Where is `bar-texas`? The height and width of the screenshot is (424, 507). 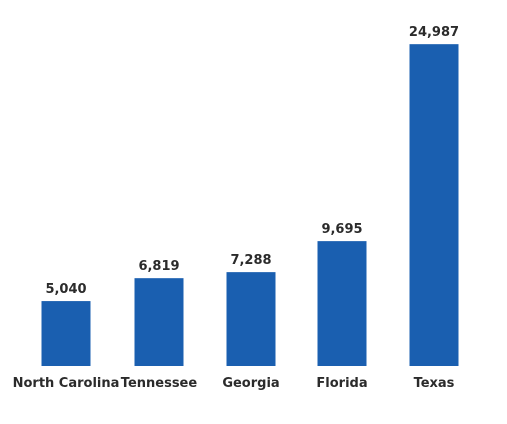 bar-texas is located at coordinates (434, 205).